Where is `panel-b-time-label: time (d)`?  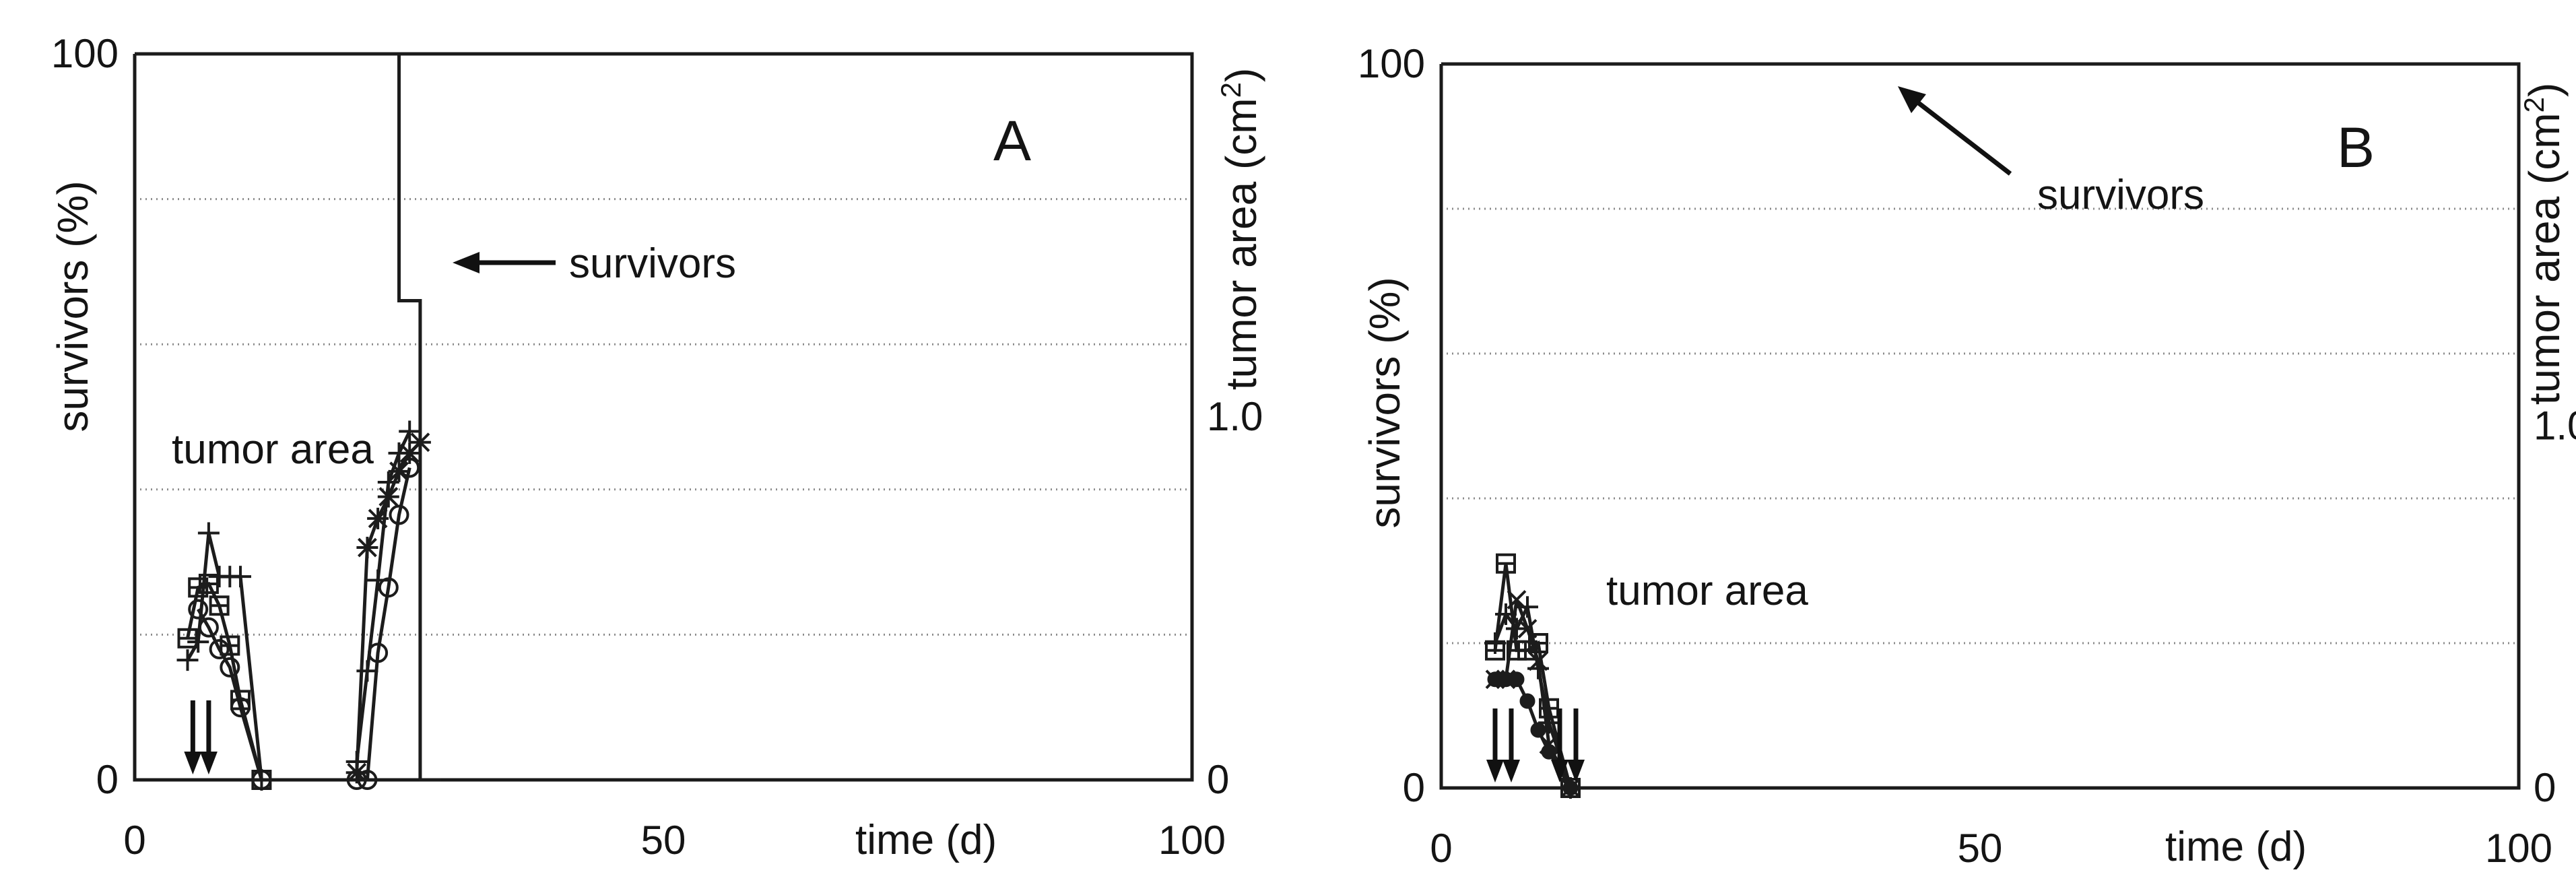 panel-b-time-label: time (d) is located at coordinates (2236, 847).